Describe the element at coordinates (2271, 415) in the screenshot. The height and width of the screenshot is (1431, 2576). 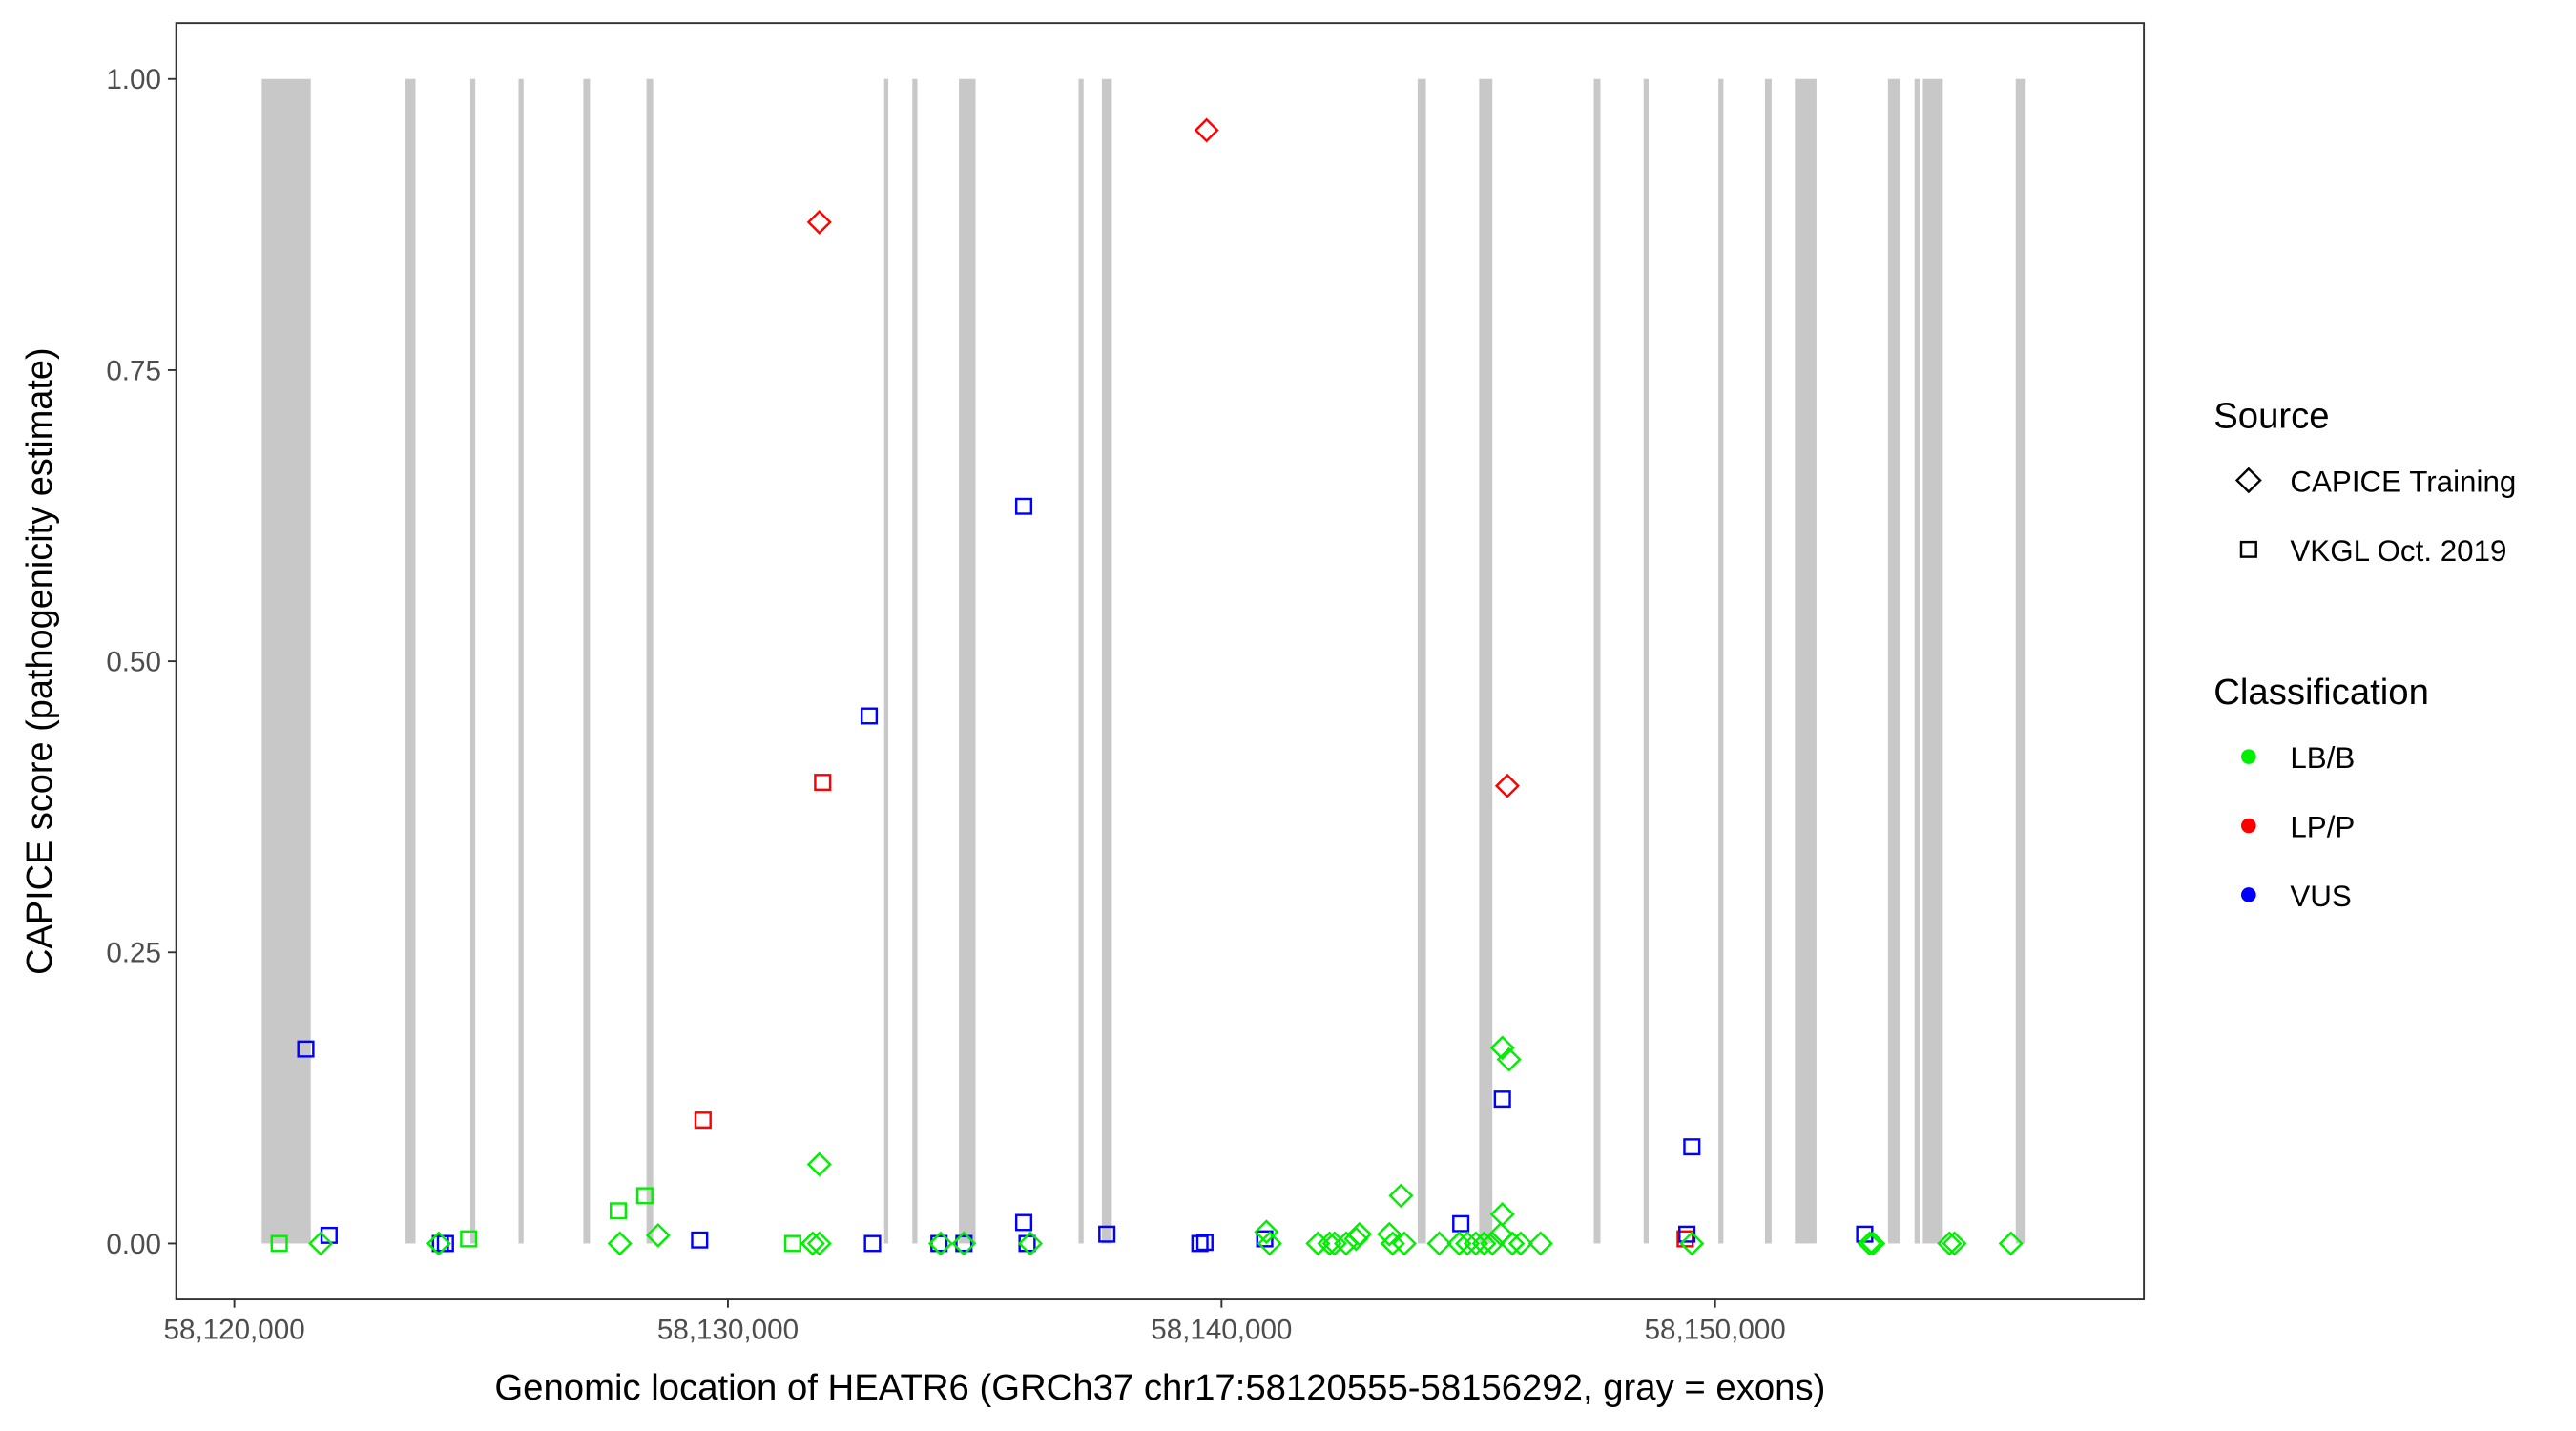
I see `legend-source-title: Source` at that location.